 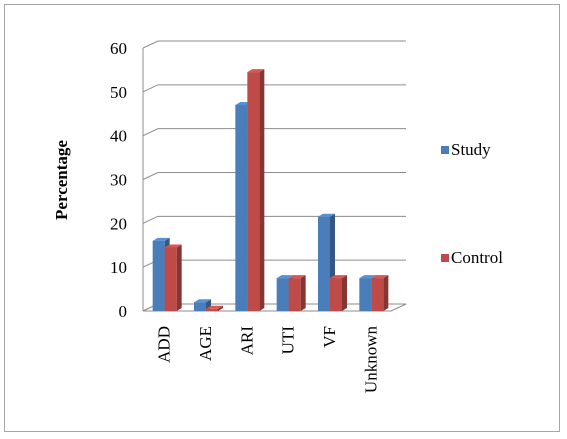 I want to click on x-tick-uti: UTI, so click(x=288, y=340).